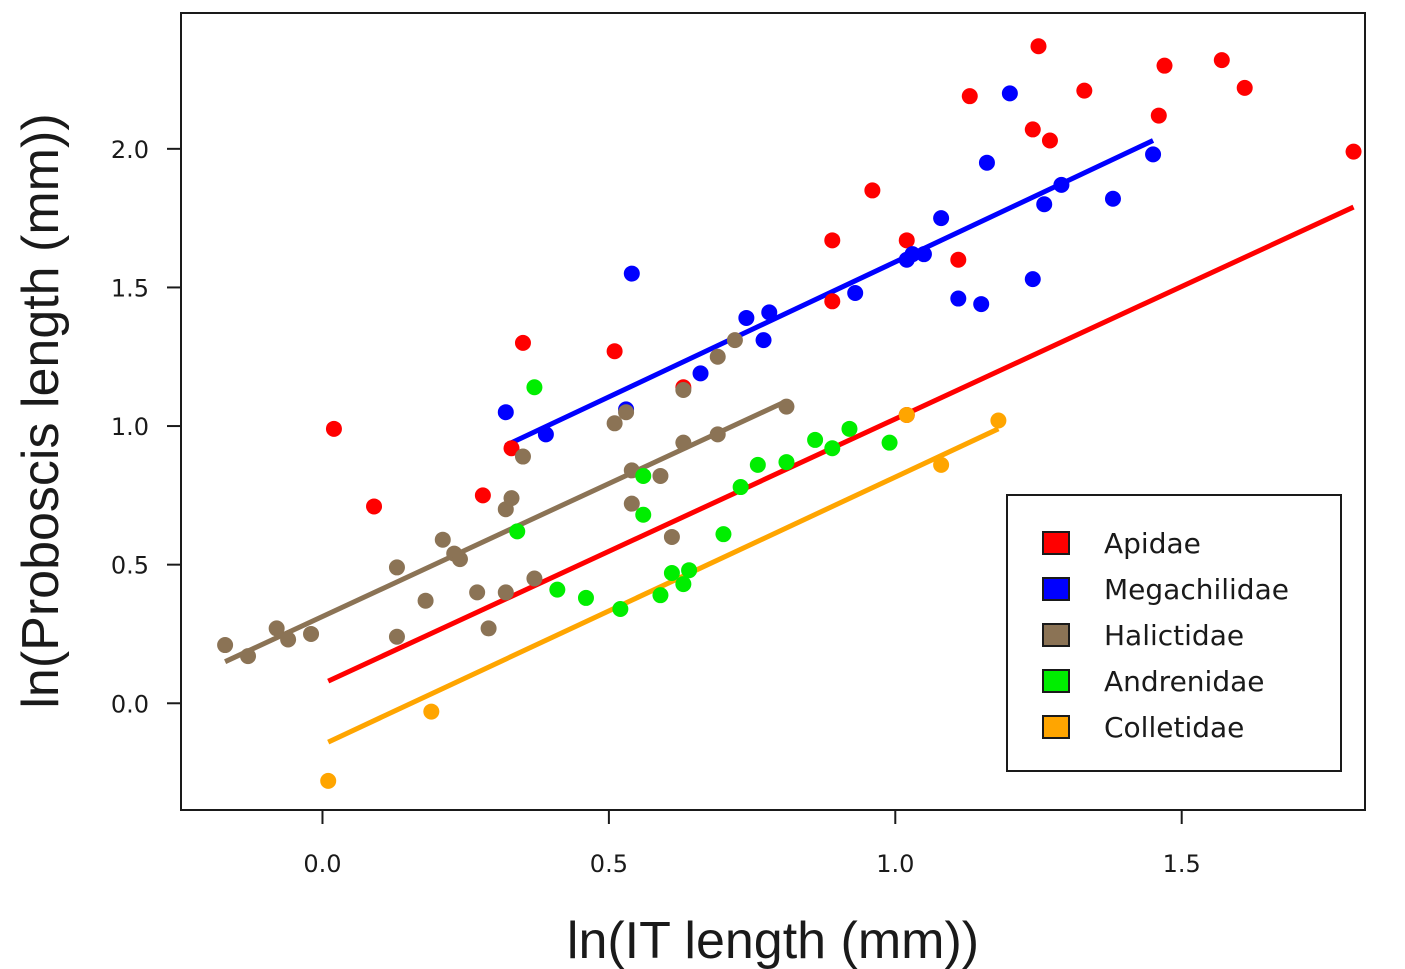  I want to click on x-tick-label: 0.5, so click(609, 864).